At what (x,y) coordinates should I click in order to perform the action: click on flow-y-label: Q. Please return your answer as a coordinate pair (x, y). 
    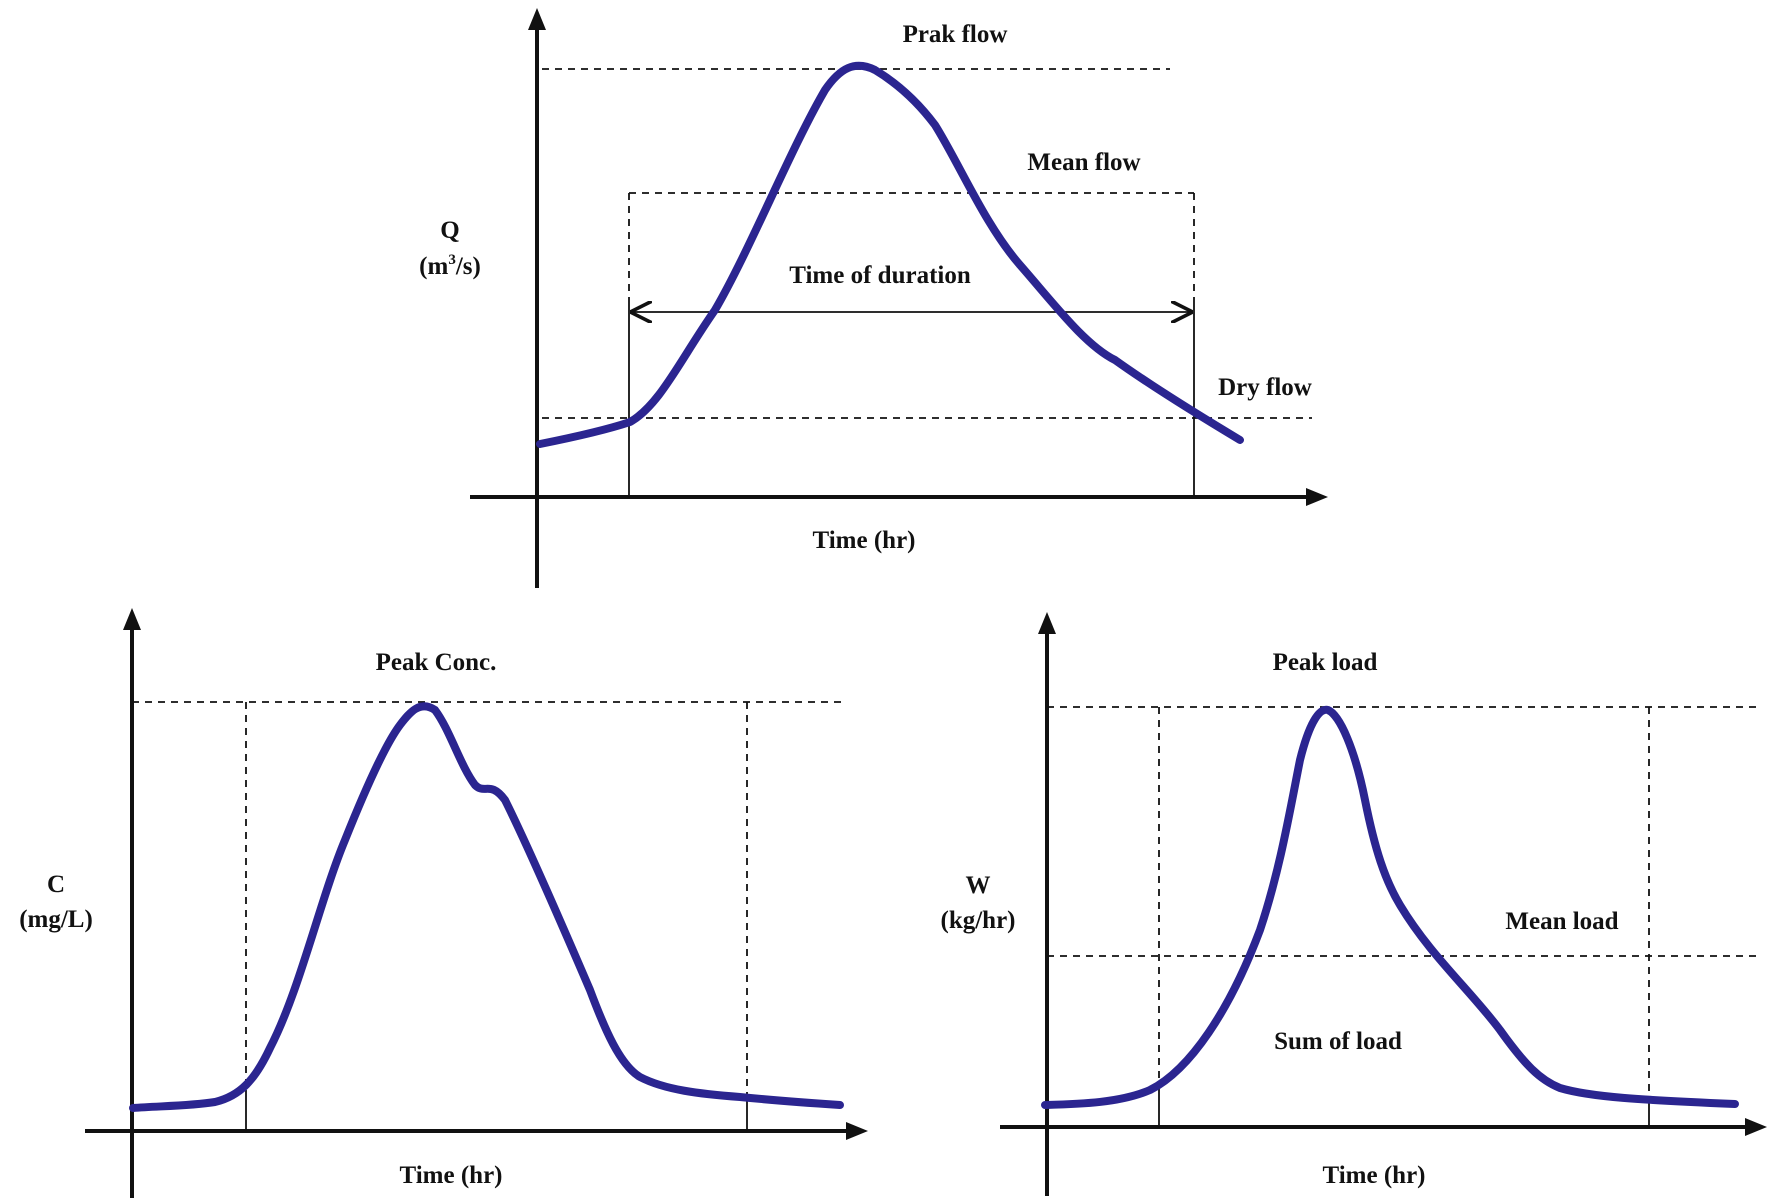
    Looking at the image, I should click on (449, 230).